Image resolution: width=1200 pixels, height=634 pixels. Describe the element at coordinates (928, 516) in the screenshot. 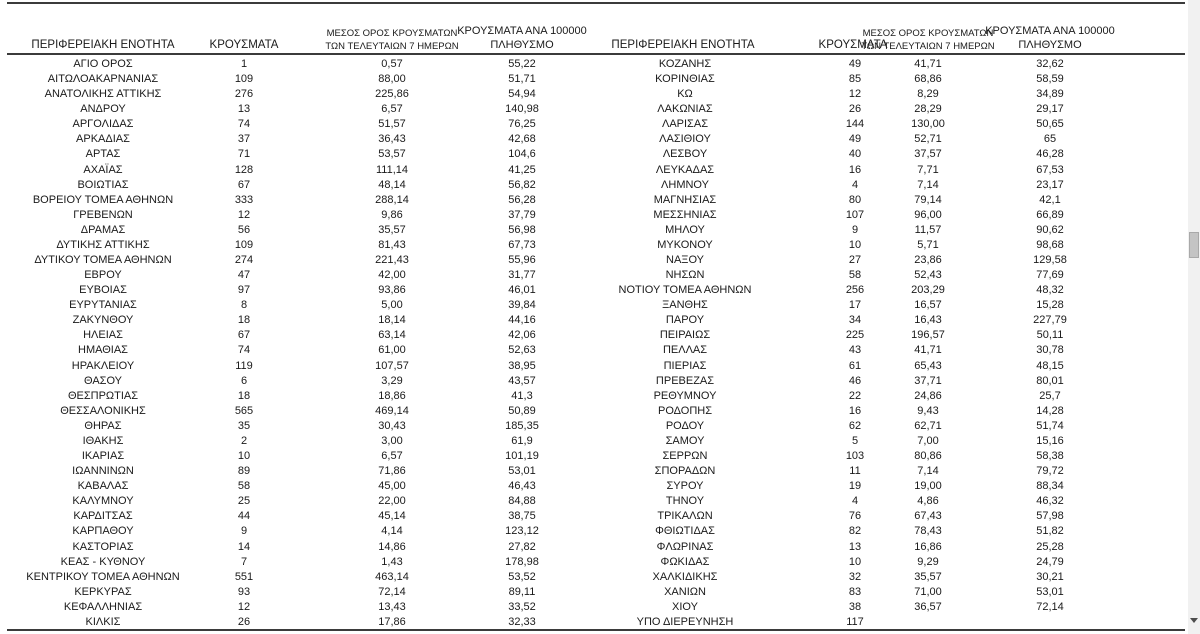

I see `right-cell-avg7: 67,43` at that location.